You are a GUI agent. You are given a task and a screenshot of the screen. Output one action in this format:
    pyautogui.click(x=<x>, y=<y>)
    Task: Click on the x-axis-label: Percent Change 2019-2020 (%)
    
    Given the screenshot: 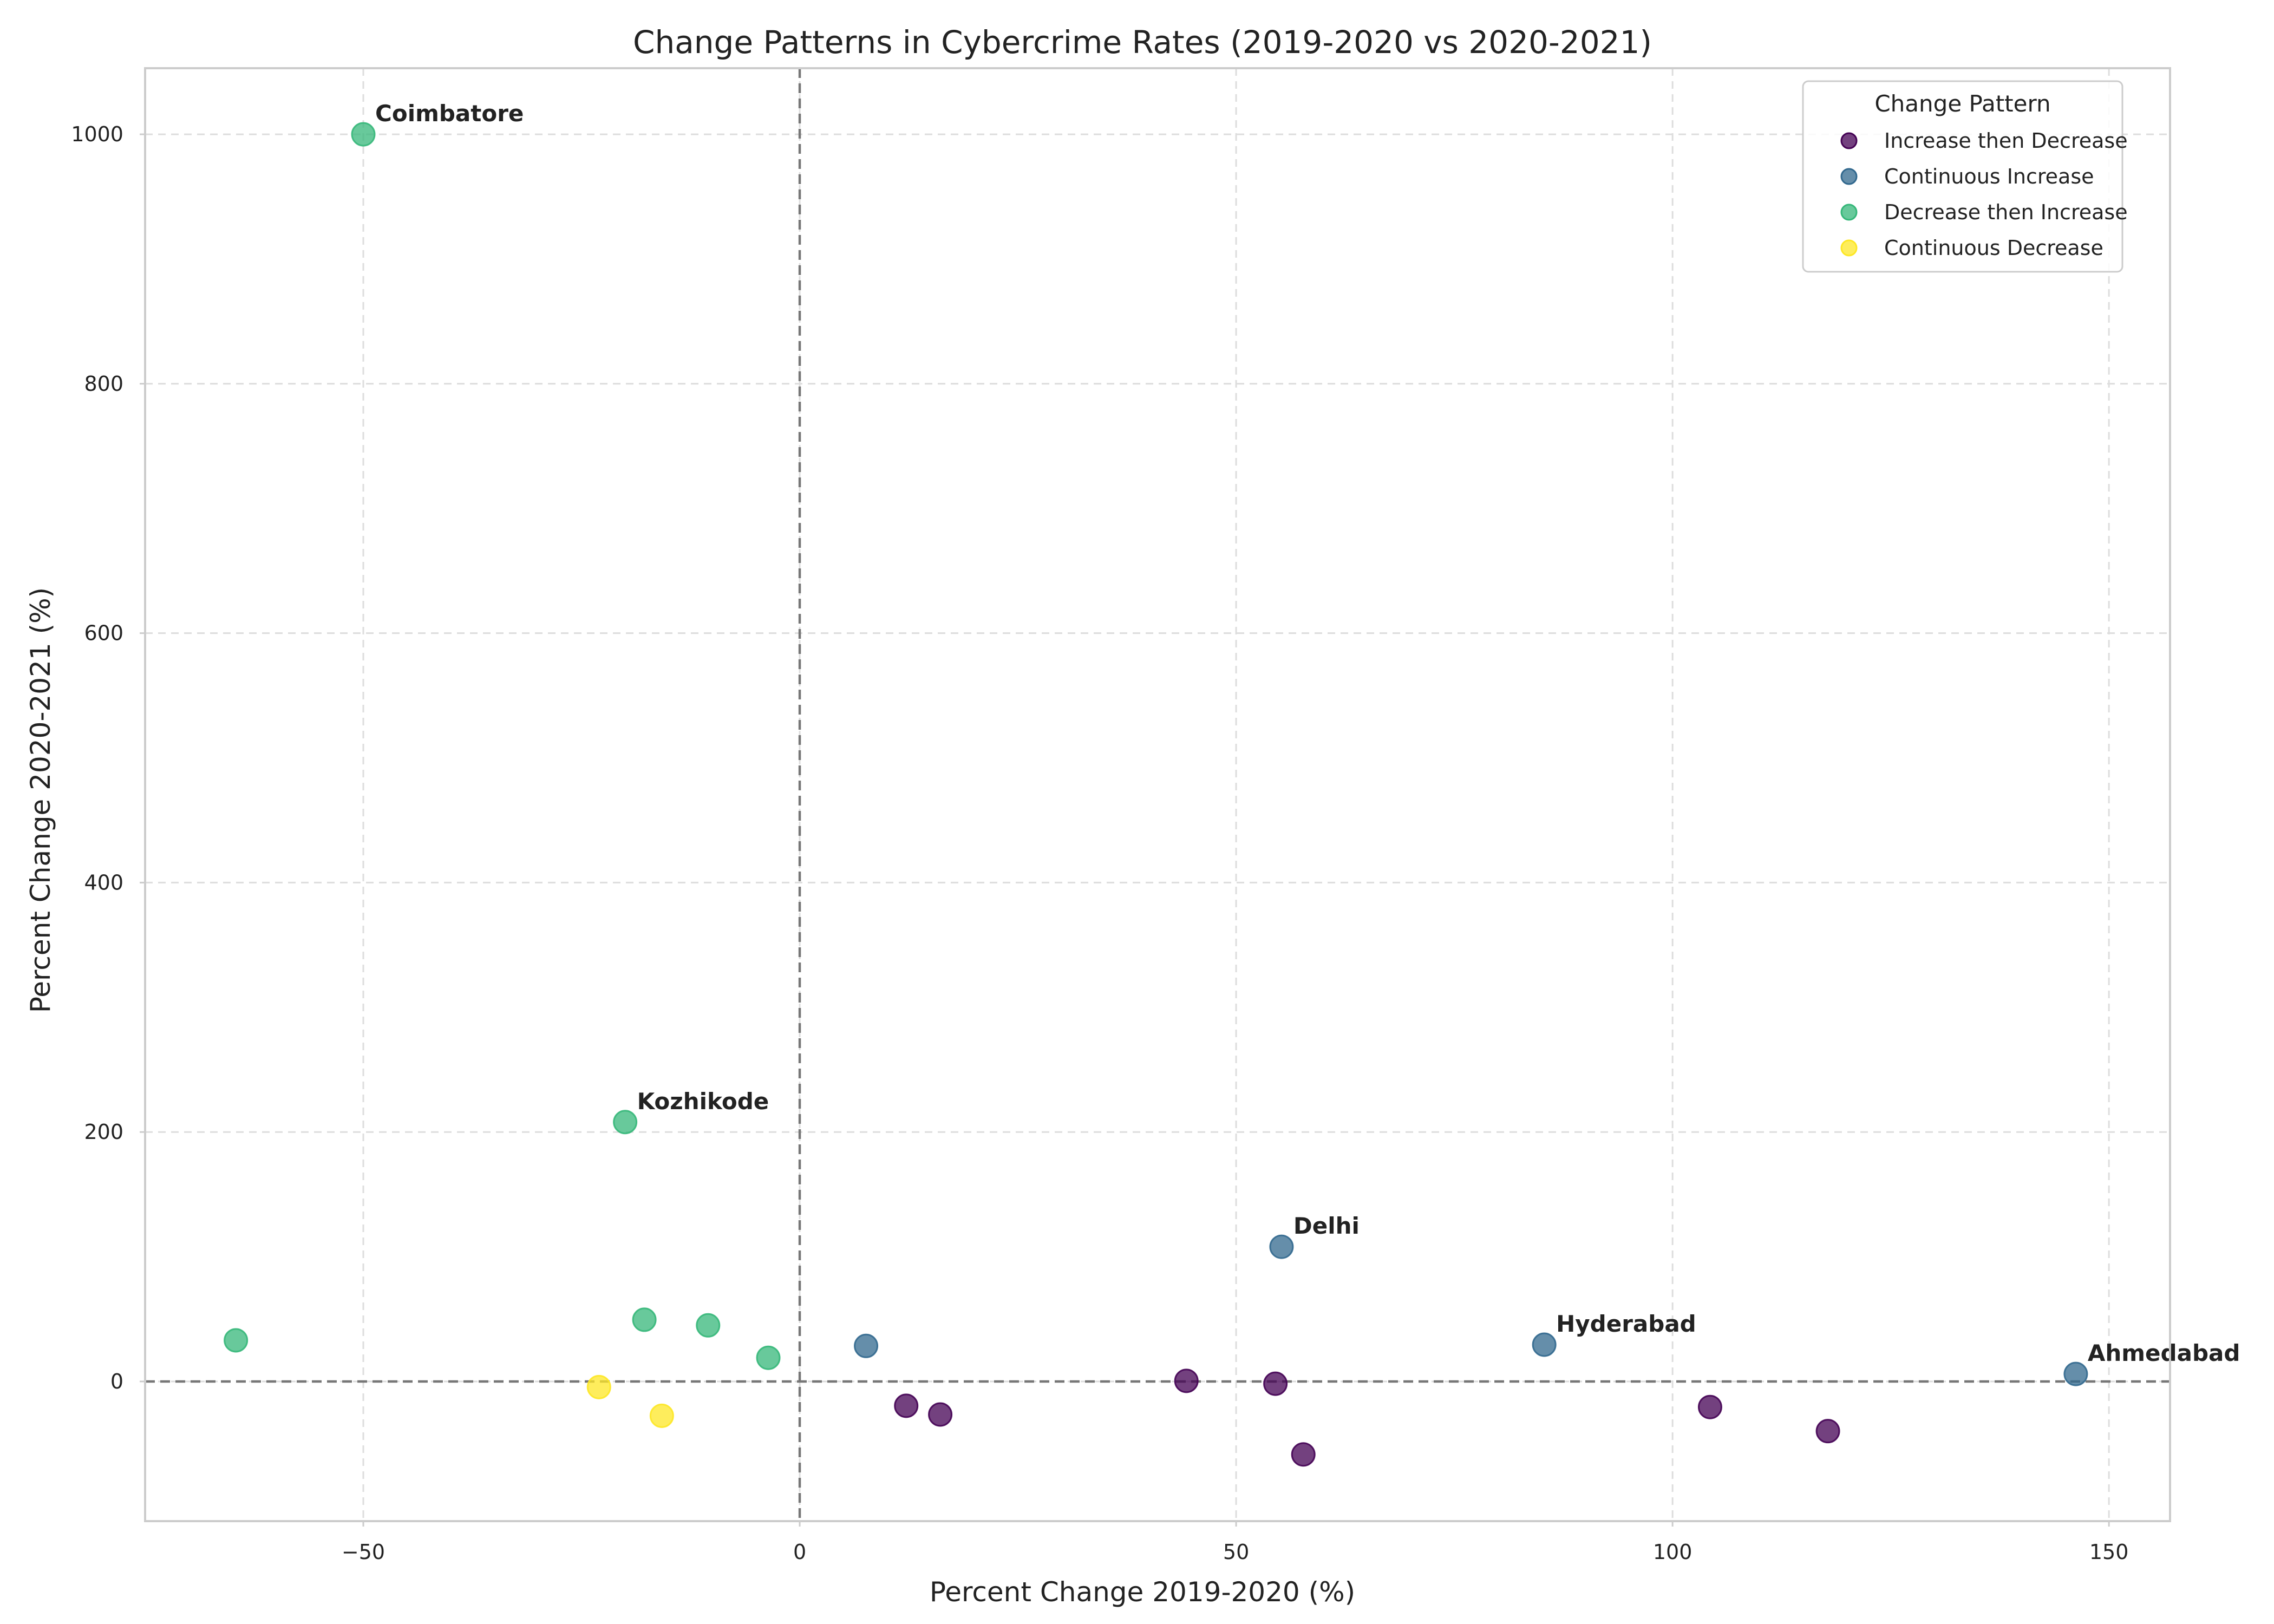 What is the action you would take?
    pyautogui.click(x=1142, y=1592)
    